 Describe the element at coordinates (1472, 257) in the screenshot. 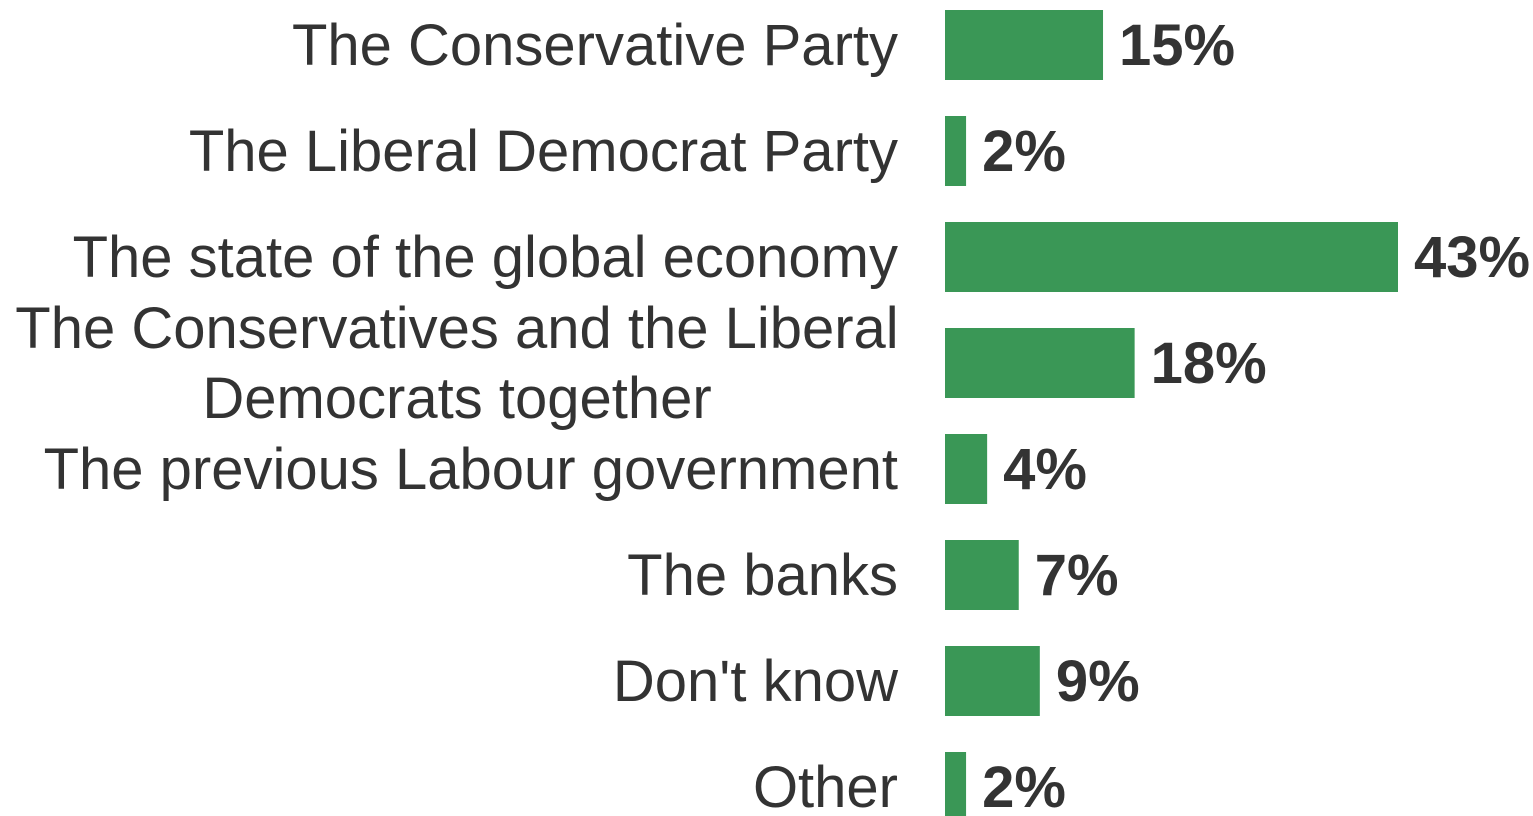

I see `value-label: 43%` at that location.